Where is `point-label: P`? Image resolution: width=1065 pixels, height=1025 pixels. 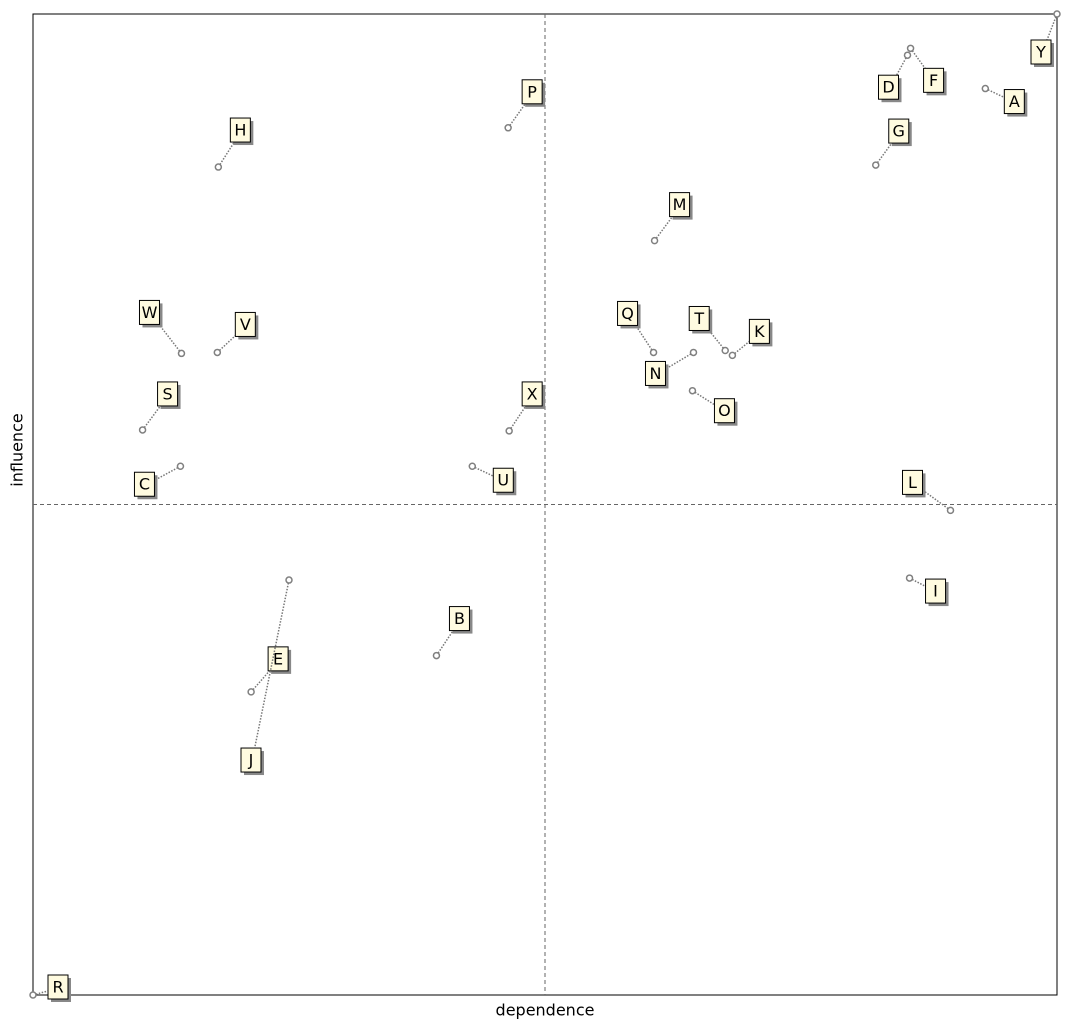 point-label: P is located at coordinates (532, 91).